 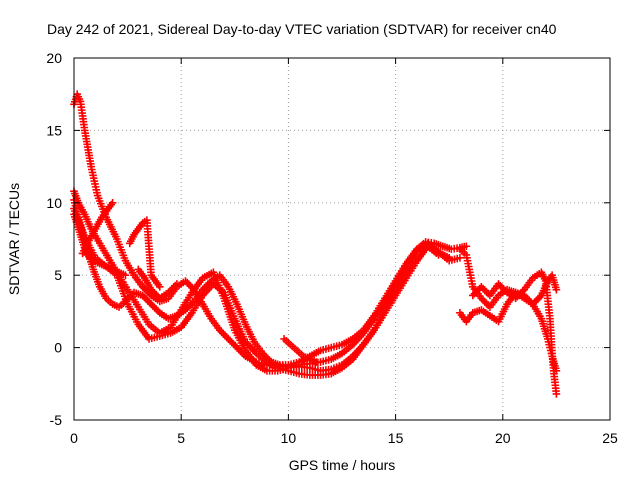 What do you see at coordinates (74, 438) in the screenshot?
I see `x-tick-label: 0` at bounding box center [74, 438].